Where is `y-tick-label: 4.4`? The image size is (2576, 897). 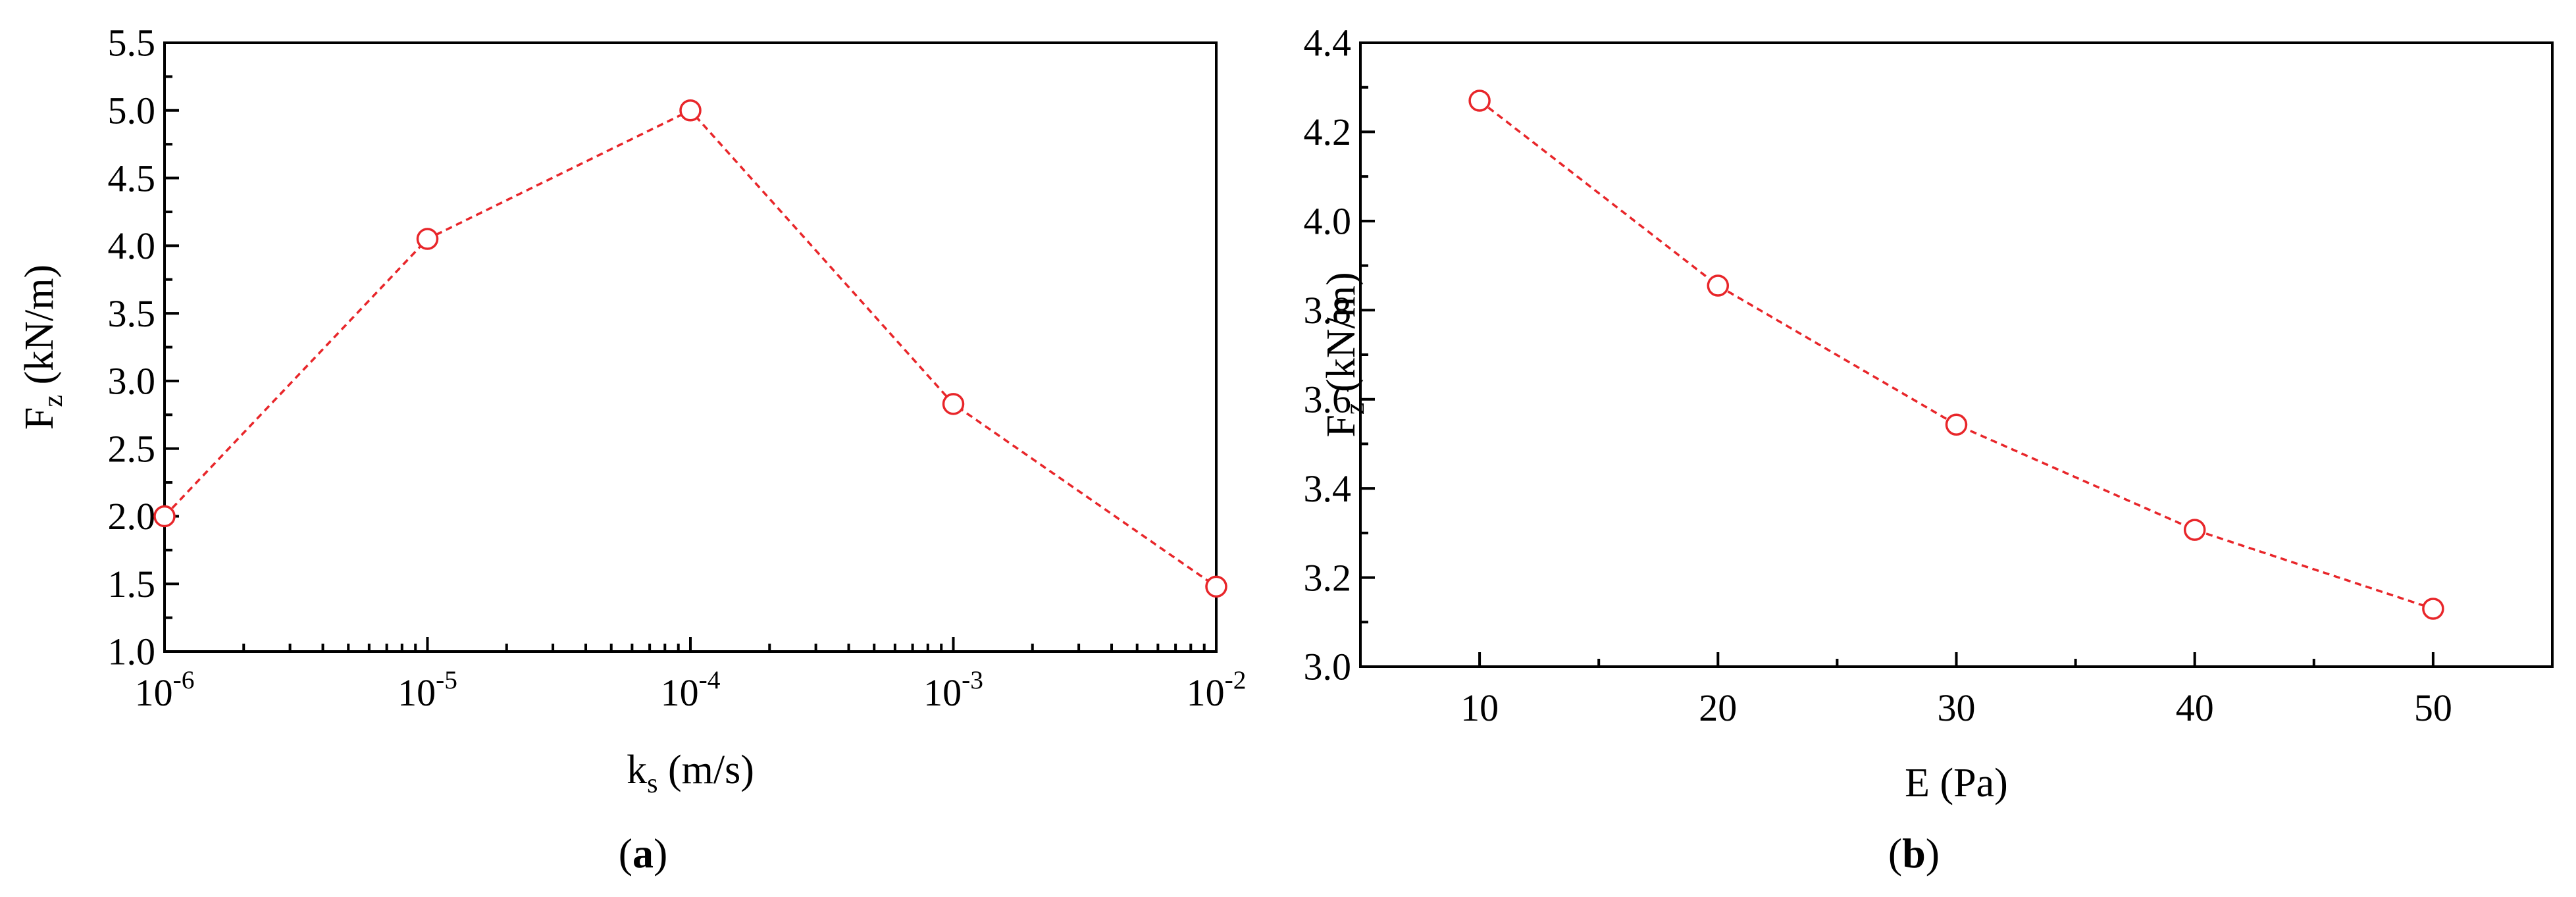 y-tick-label: 4.4 is located at coordinates (1328, 43).